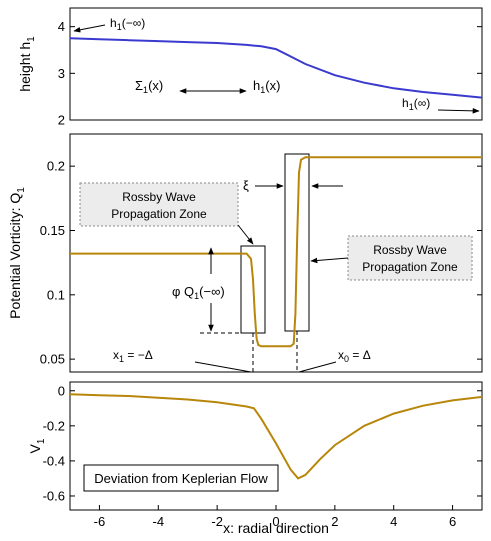  What do you see at coordinates (293, 185) in the screenshot?
I see `xi-annotation: ξ` at bounding box center [293, 185].